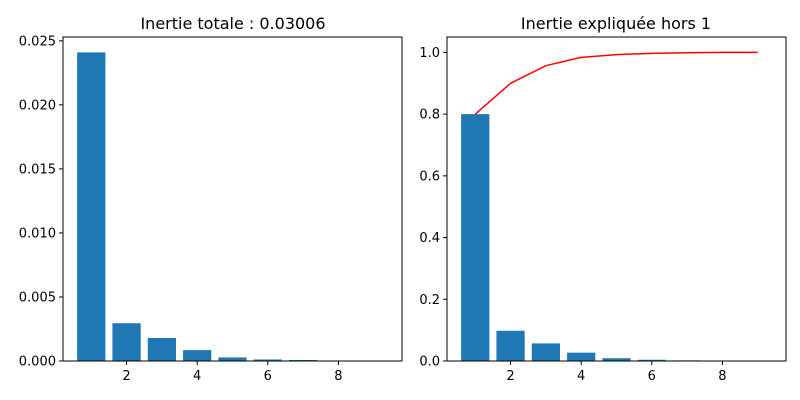 The width and height of the screenshot is (800, 400). Describe the element at coordinates (429, 115) in the screenshot. I see `y-tick-label: 0.8` at that location.